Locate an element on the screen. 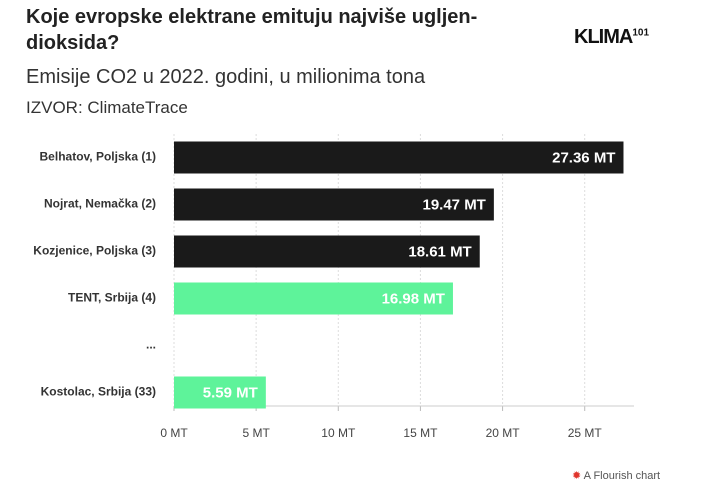 The height and width of the screenshot is (488, 716). x-tick-label: 5 MT is located at coordinates (256, 433).